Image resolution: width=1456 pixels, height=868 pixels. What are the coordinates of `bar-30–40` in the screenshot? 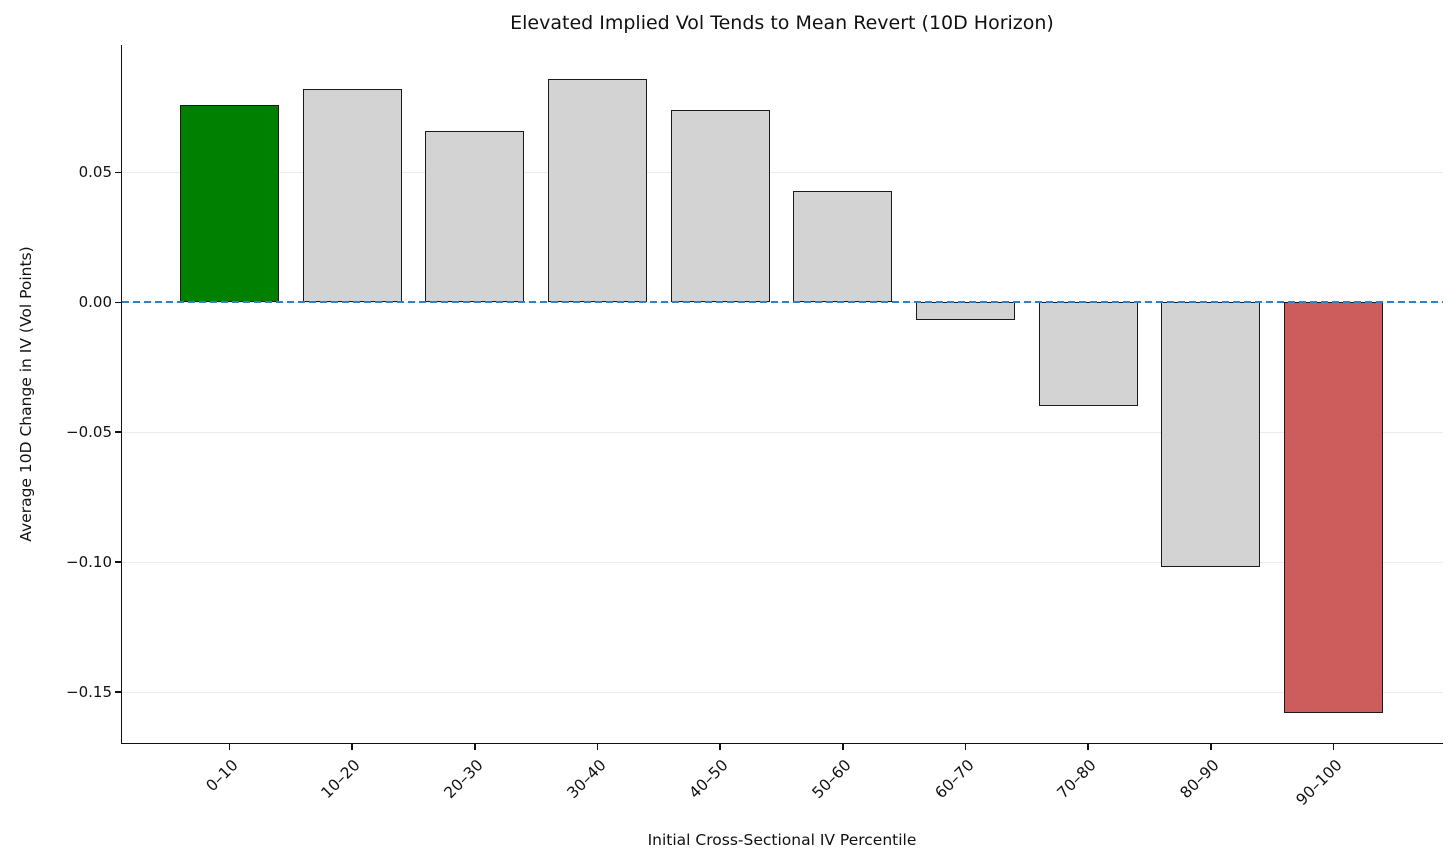 It's located at (597, 190).